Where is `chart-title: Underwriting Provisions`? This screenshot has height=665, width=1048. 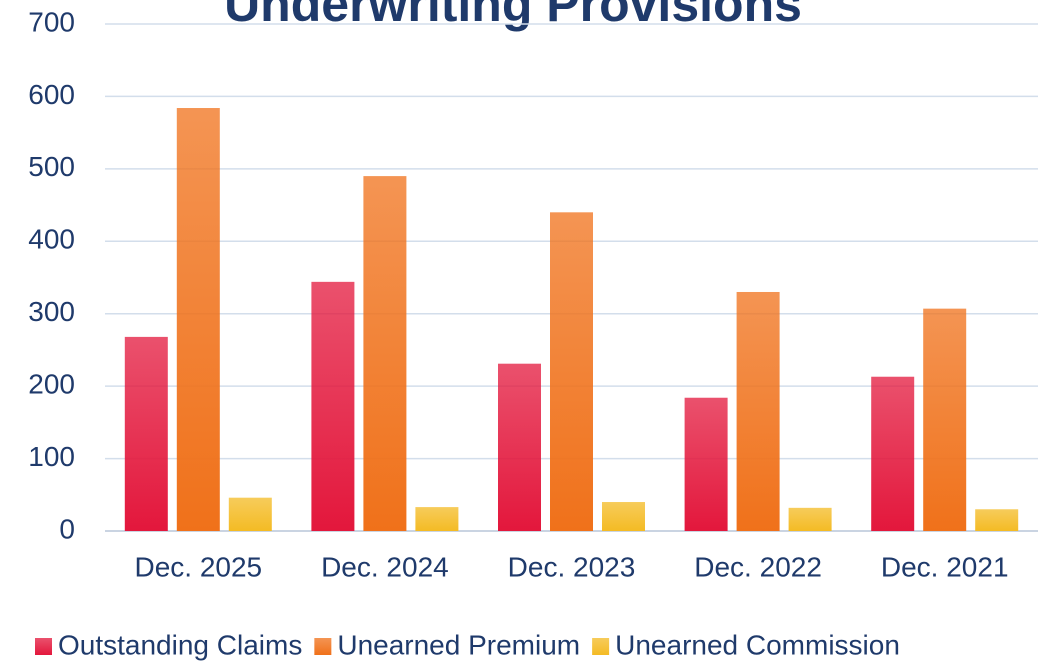 chart-title: Underwriting Provisions is located at coordinates (513, 16).